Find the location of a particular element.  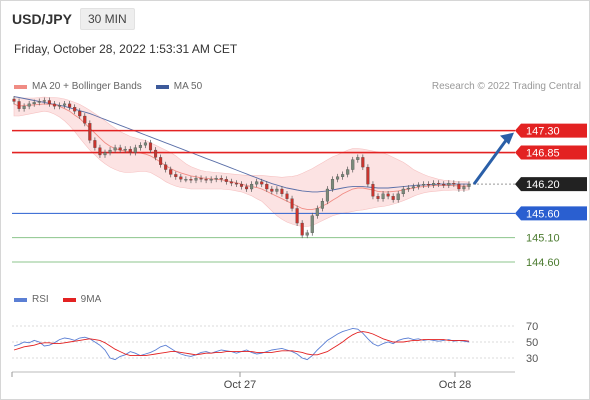

rsi-series-9ma is located at coordinates (241, 344).